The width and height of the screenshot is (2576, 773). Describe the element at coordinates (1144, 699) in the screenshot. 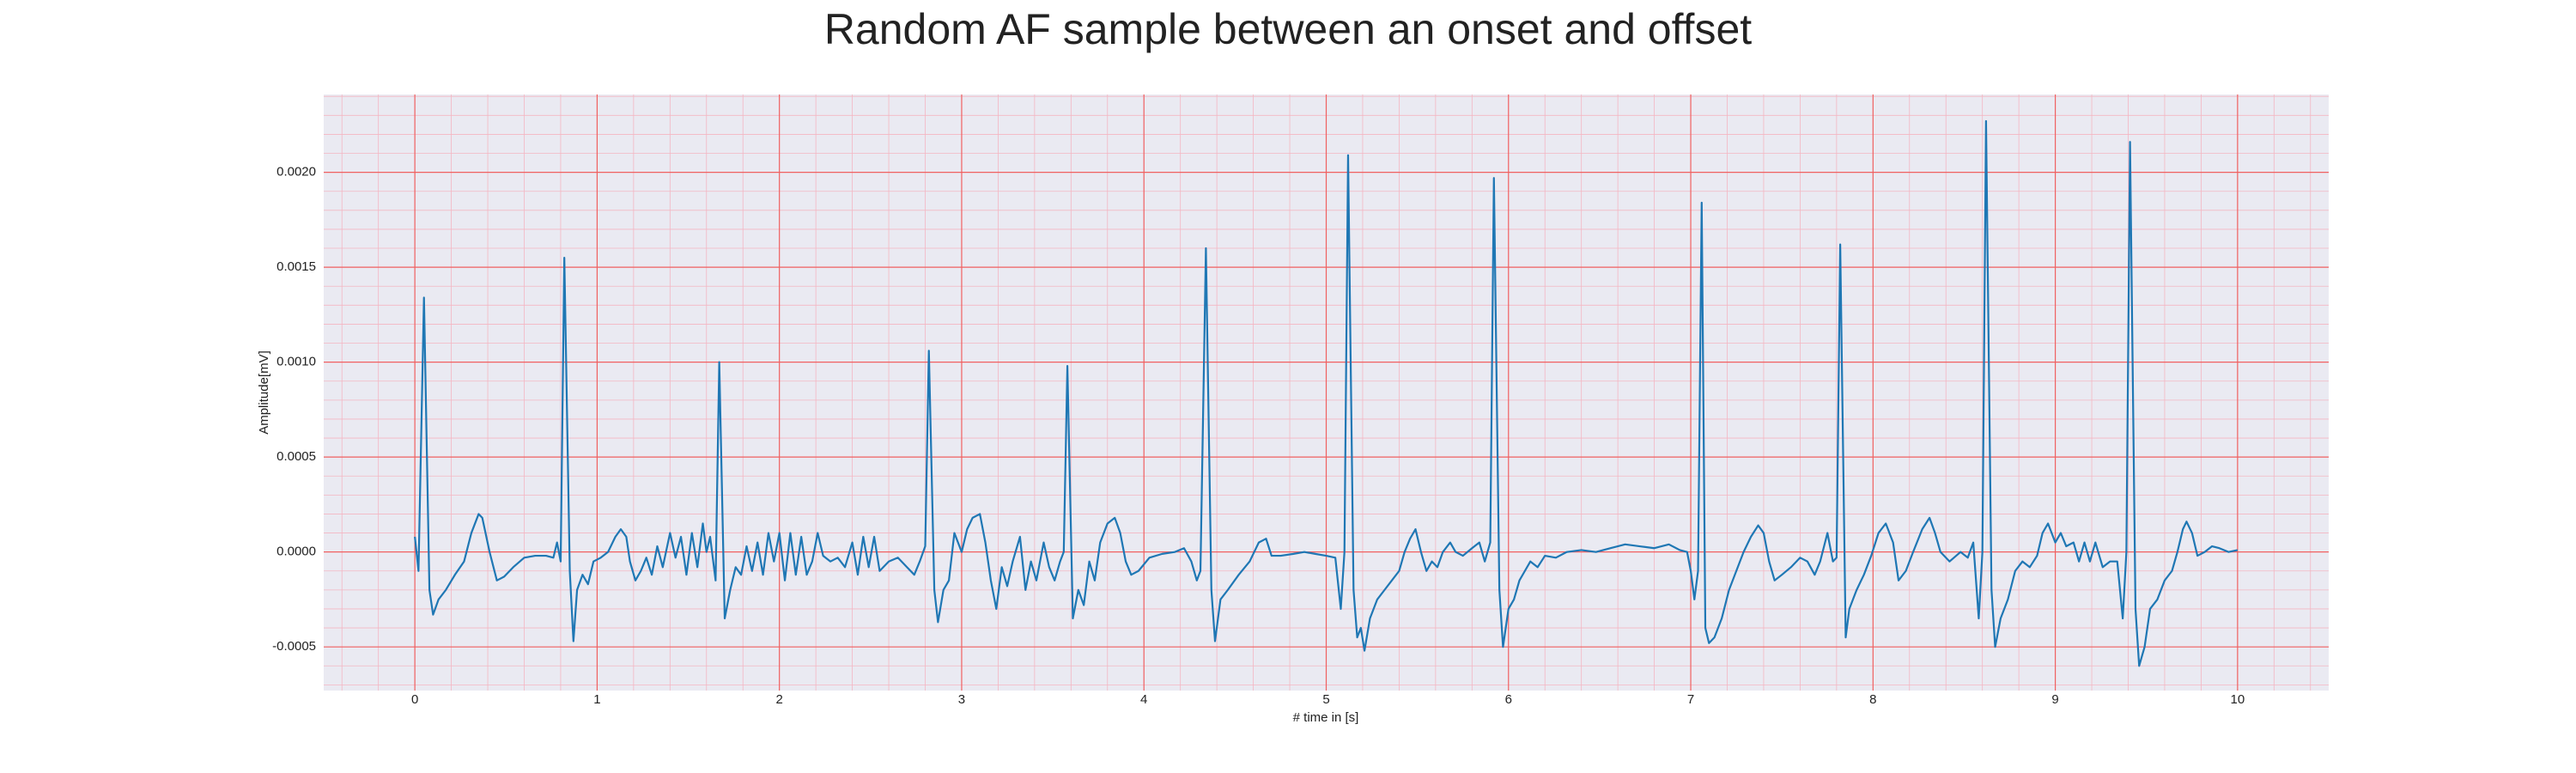

I see `x-tick-label: 4` at that location.